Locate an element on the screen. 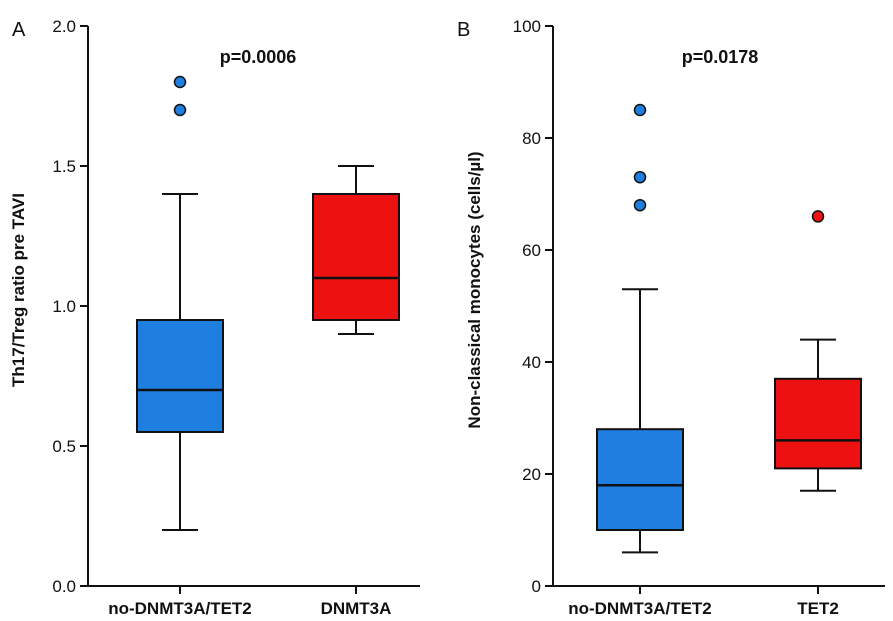 Image resolution: width=893 pixels, height=621 pixels. panel-0-ytick-label-4: 2.0 is located at coordinates (64, 26).